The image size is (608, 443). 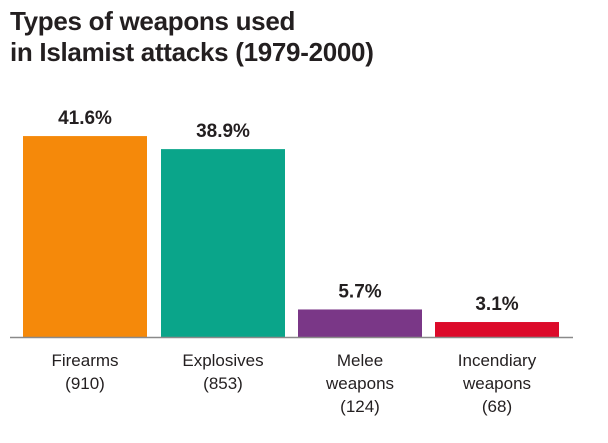 I want to click on category-label: (124), so click(x=360, y=406).